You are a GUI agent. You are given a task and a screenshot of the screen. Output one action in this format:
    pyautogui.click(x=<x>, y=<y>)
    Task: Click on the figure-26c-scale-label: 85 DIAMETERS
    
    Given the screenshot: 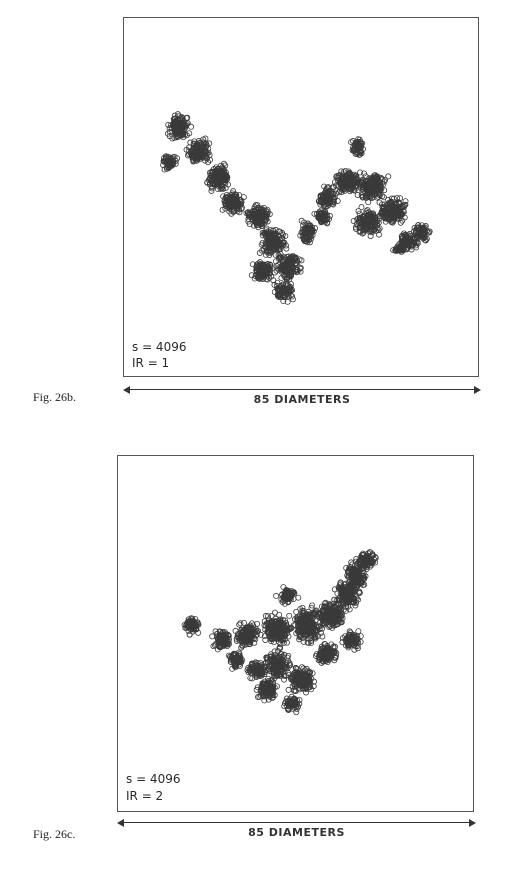 What is the action you would take?
    pyautogui.click(x=296, y=832)
    